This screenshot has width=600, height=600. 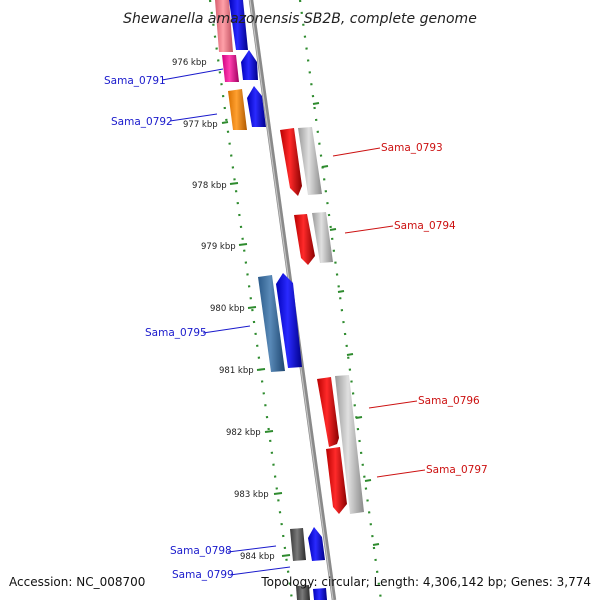 What do you see at coordinates (200, 125) in the screenshot?
I see `tick-label: 977 kbp` at bounding box center [200, 125].